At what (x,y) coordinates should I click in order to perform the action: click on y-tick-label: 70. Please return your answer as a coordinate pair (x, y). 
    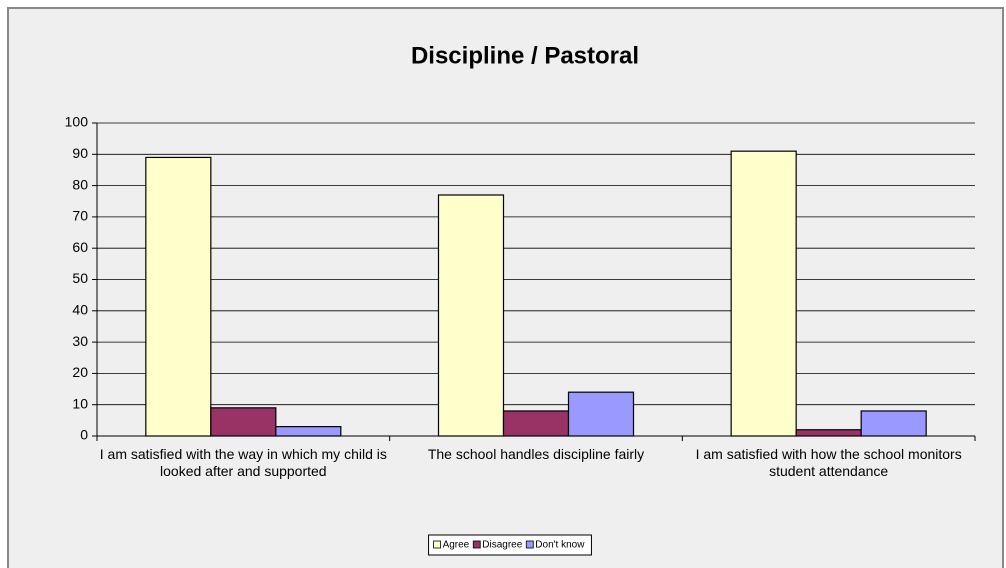
    Looking at the image, I should click on (80, 216).